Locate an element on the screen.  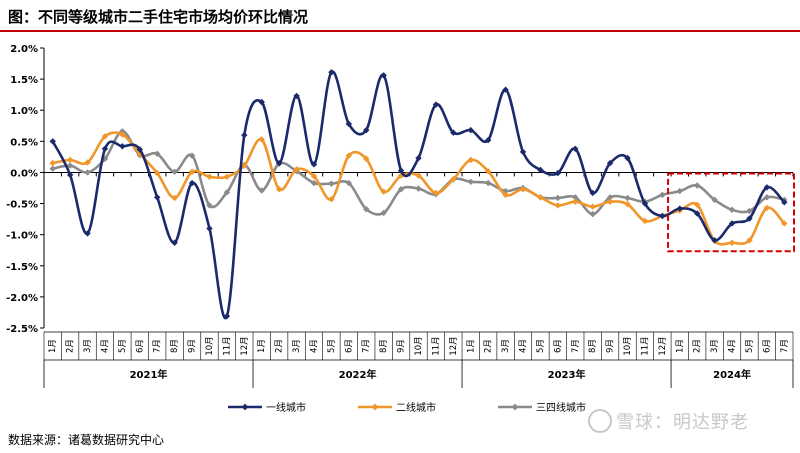
x-tick-label: 11月 is located at coordinates (227, 345).